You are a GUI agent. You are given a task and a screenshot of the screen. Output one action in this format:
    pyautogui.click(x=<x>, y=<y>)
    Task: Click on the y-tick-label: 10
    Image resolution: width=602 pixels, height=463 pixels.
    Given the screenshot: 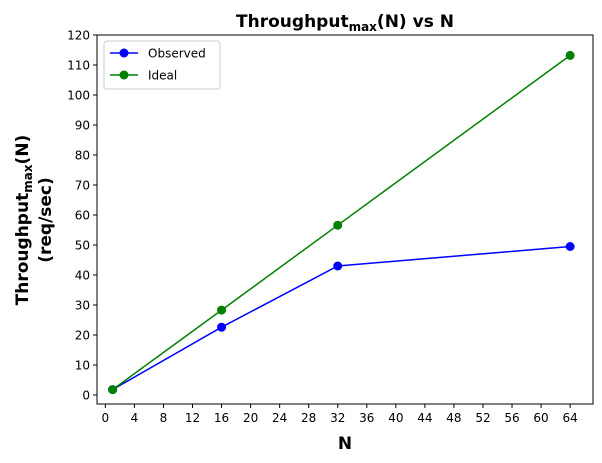 What is the action you would take?
    pyautogui.click(x=82, y=366)
    